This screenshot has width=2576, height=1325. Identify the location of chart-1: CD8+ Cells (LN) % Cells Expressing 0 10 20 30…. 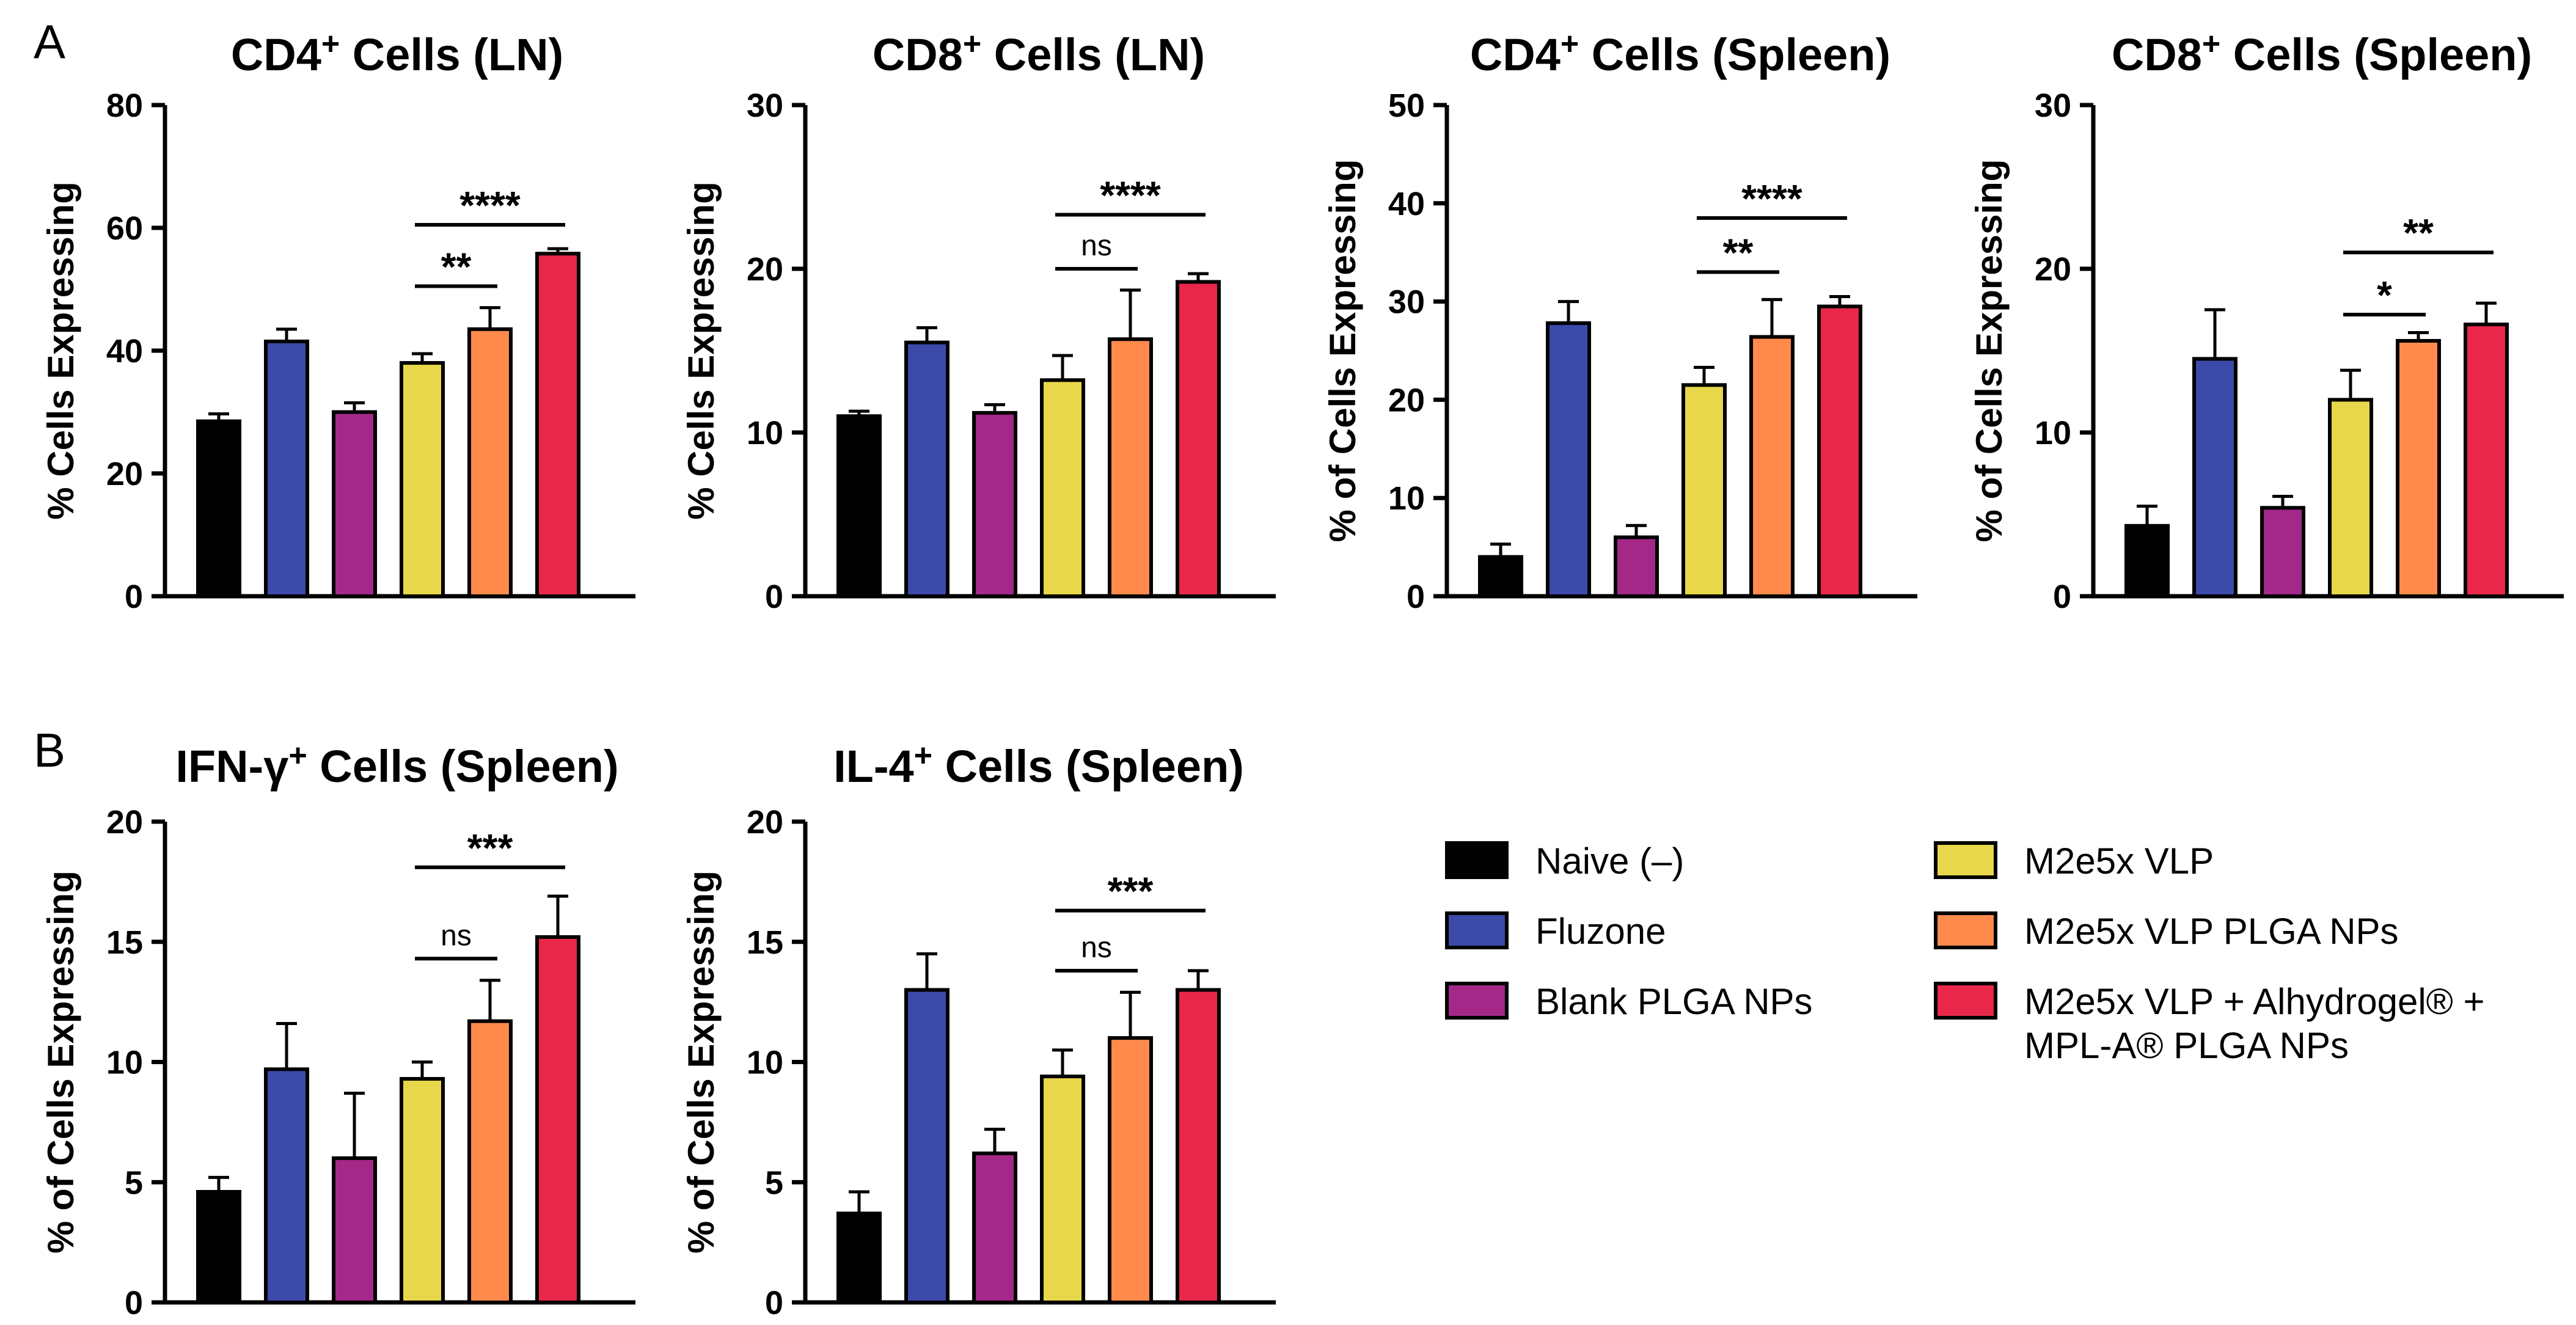
(978, 320).